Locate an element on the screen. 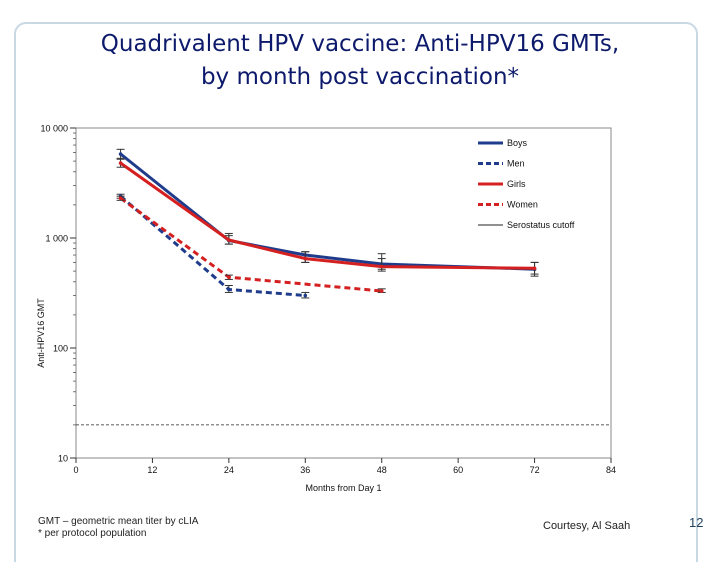 The height and width of the screenshot is (562, 720). x-tick-label: 12 is located at coordinates (152, 470).